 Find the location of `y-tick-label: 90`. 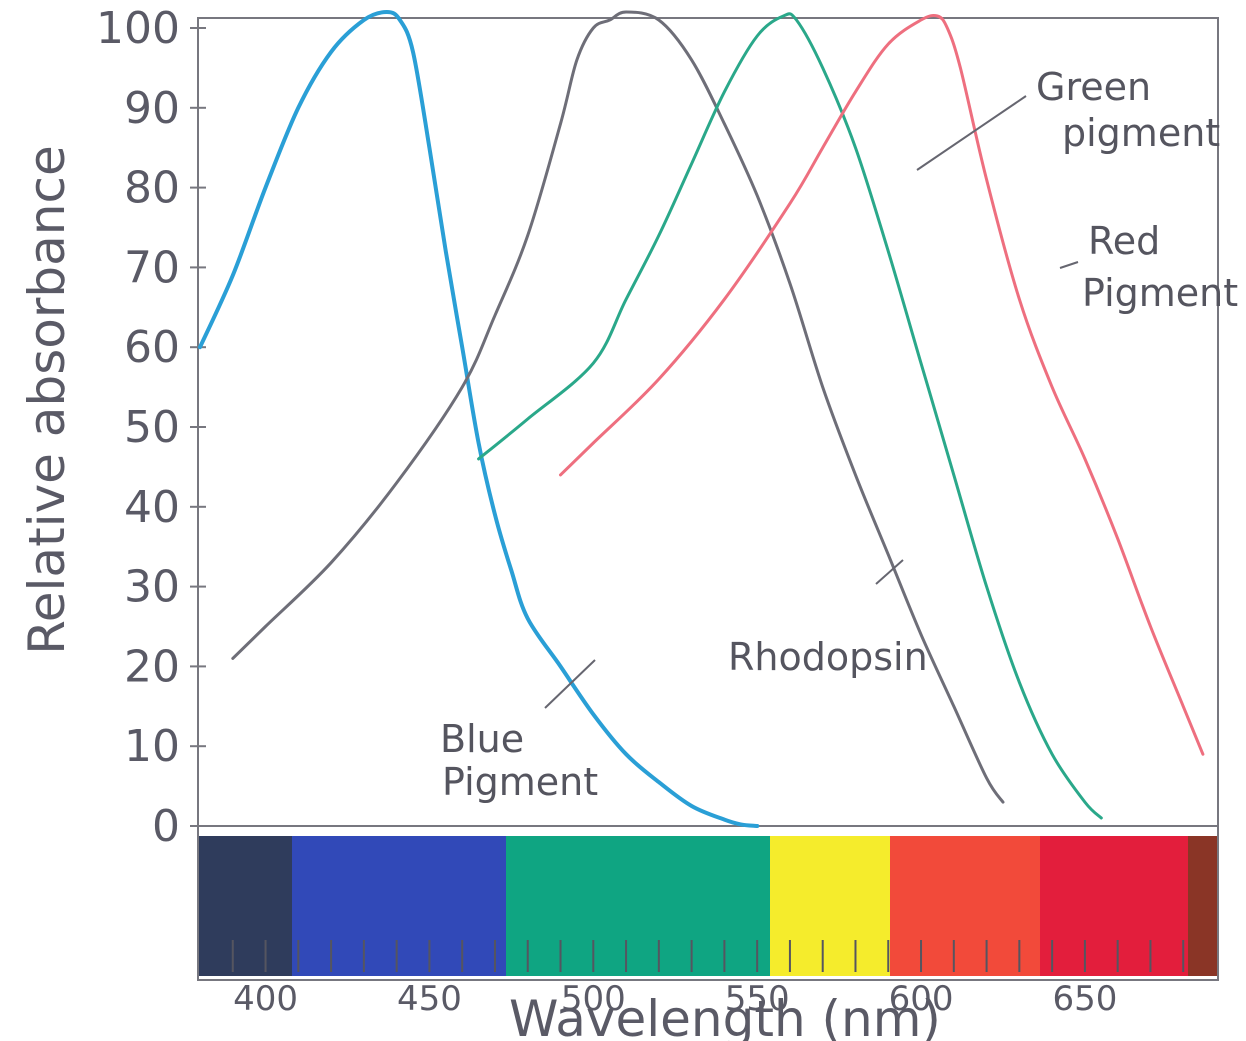

y-tick-label: 90 is located at coordinates (152, 108).